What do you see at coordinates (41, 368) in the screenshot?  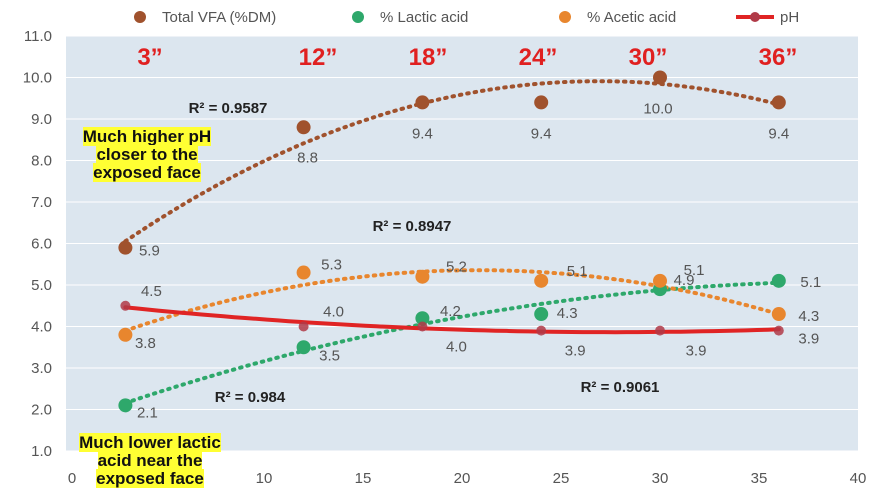 I see `y-tick-label: 3.0` at bounding box center [41, 368].